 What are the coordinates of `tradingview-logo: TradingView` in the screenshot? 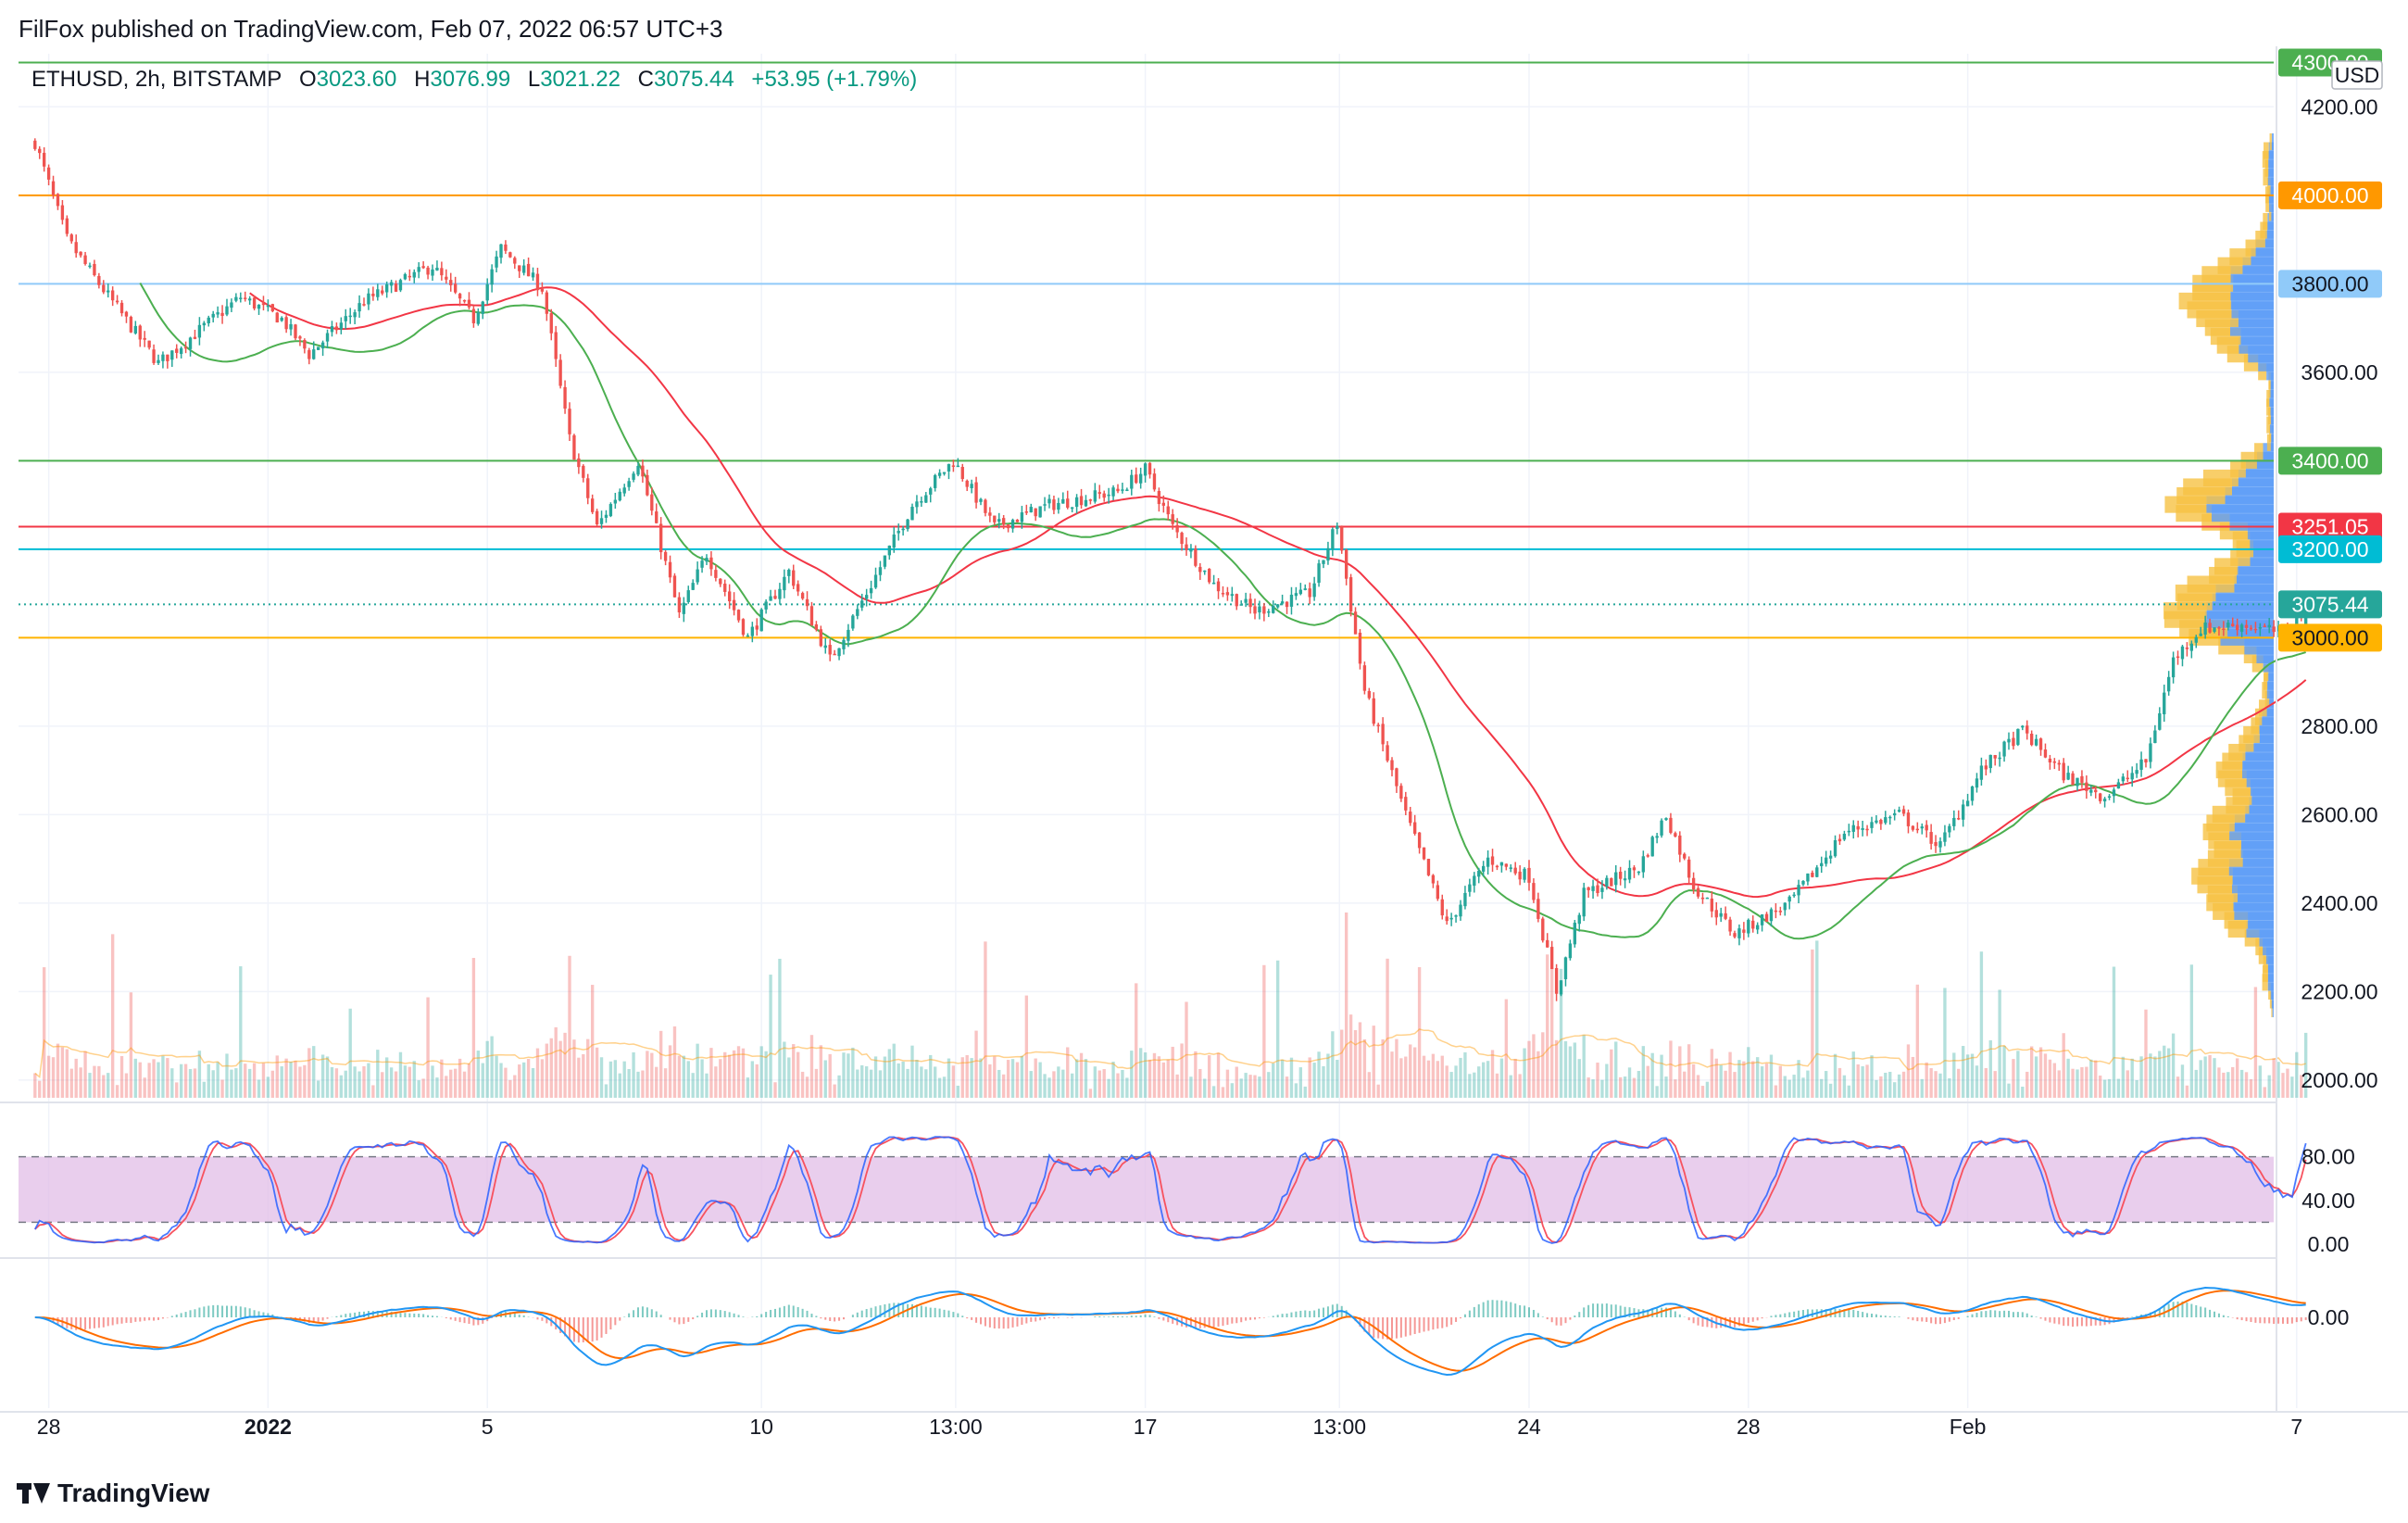 It's located at (113, 1493).